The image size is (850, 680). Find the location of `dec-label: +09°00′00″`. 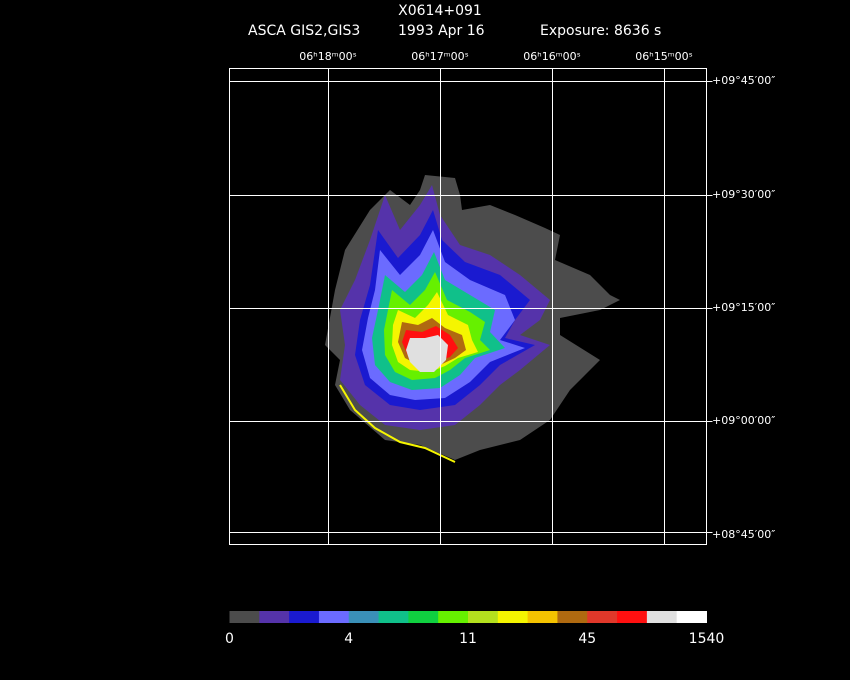

dec-label: +09°00′00″ is located at coordinates (743, 420).